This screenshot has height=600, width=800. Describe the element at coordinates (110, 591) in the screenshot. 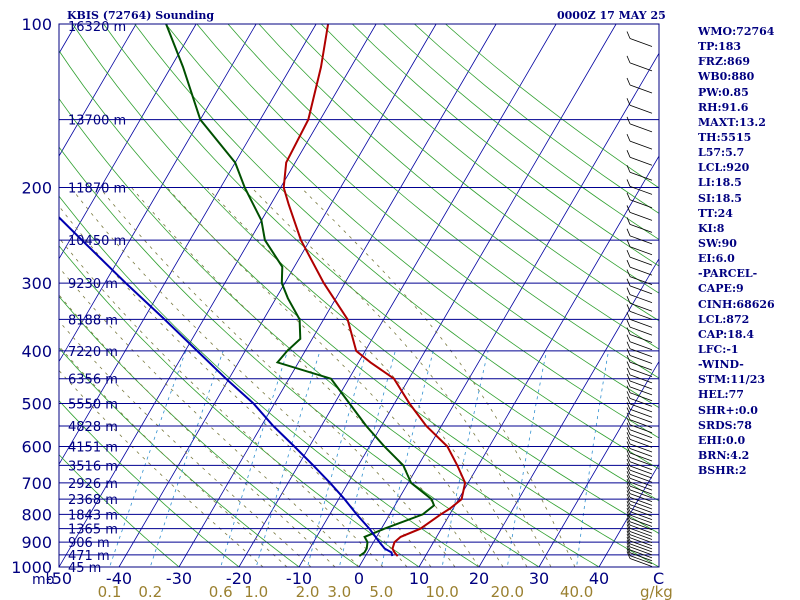

I see `mixing-ratio-tick-label: 0.1` at that location.